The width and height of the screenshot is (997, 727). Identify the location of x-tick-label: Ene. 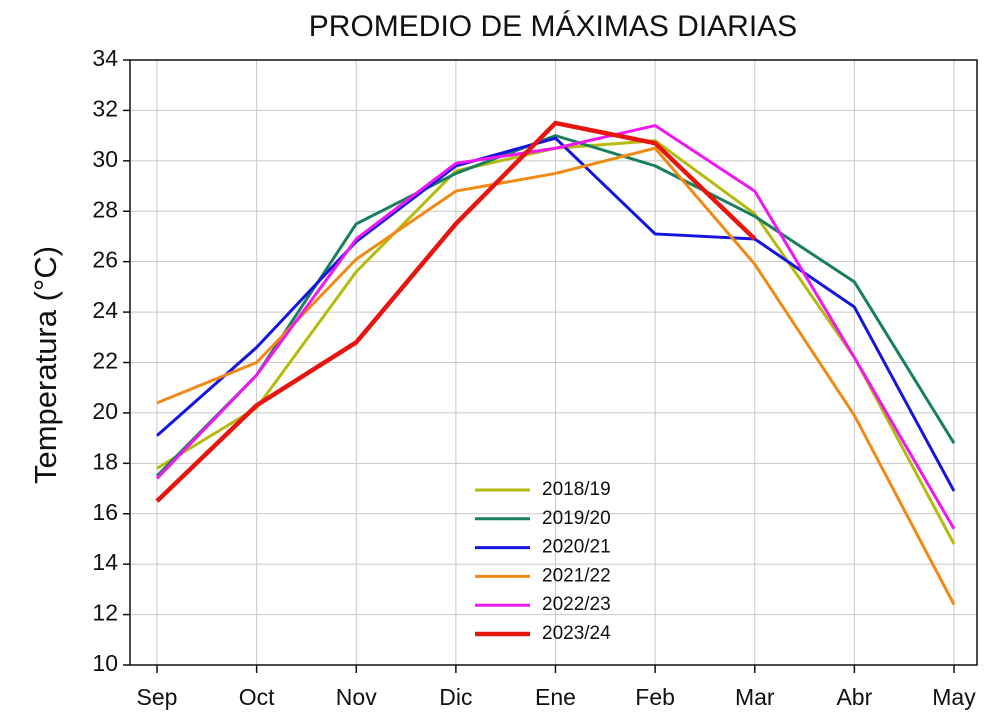
(555, 697).